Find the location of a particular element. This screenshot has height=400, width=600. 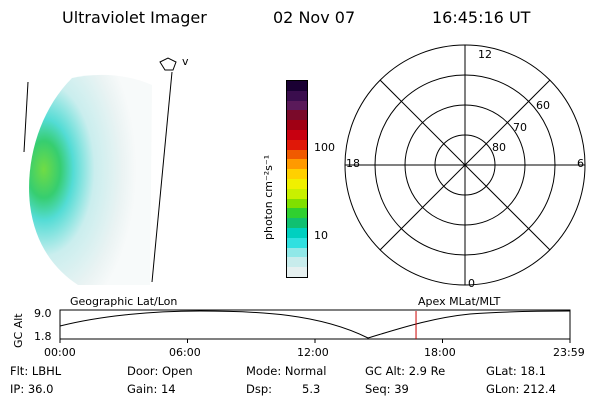

altitude-curve is located at coordinates (315, 324).